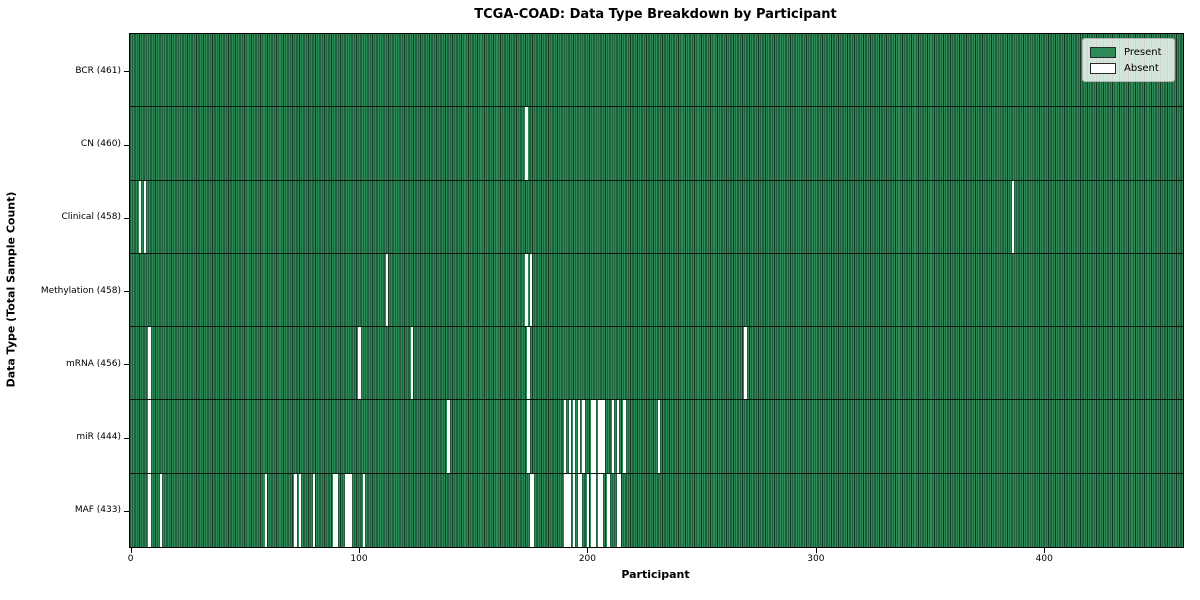  What do you see at coordinates (80, 290) in the screenshot?
I see `y-tick-label: Methylation (458)` at bounding box center [80, 290].